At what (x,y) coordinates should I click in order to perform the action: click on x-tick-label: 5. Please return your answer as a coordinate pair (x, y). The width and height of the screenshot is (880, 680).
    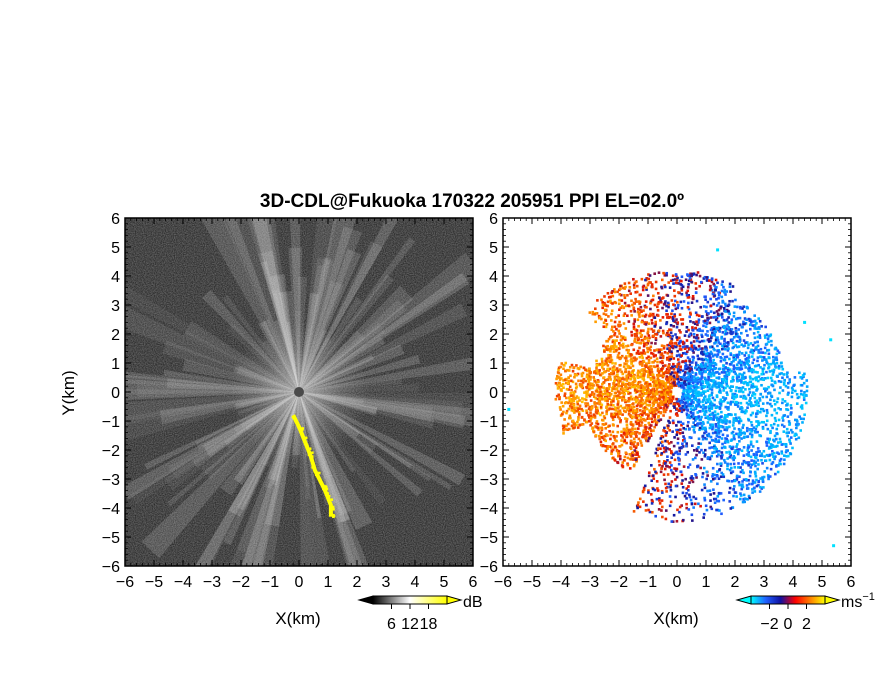
    Looking at the image, I should click on (444, 582).